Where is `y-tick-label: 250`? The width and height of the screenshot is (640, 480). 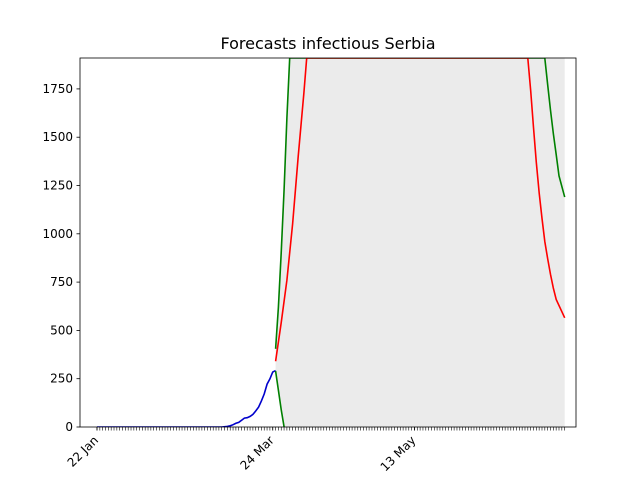 y-tick-label: 250 is located at coordinates (61, 379).